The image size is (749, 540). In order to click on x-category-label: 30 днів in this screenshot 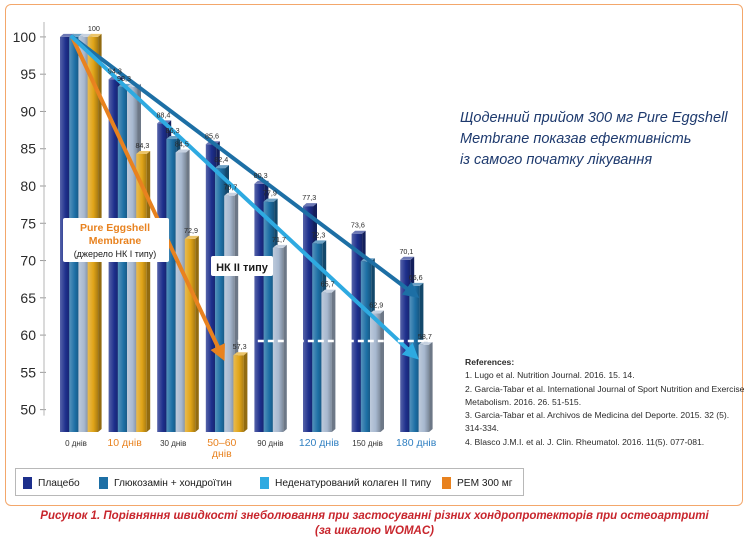, I will do `click(173, 443)`.